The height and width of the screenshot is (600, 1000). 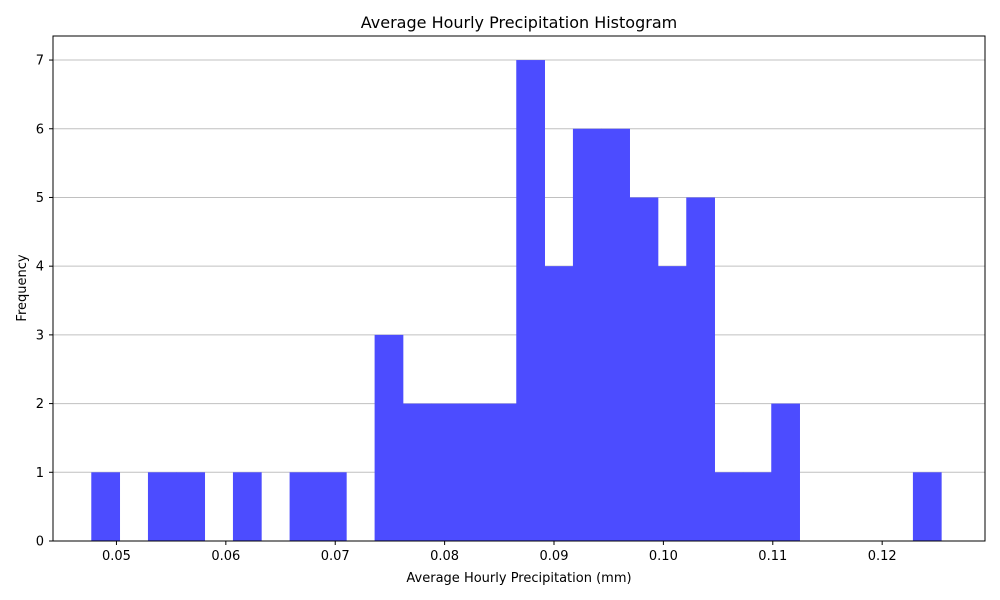 I want to click on chart-title: Average Hourly Precipitation Histogram, so click(x=519, y=22).